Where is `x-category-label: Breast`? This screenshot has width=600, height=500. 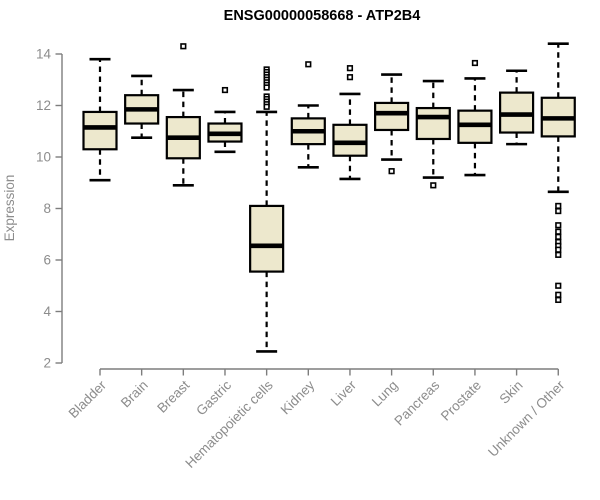
x-category-label: Breast is located at coordinates (173, 396).